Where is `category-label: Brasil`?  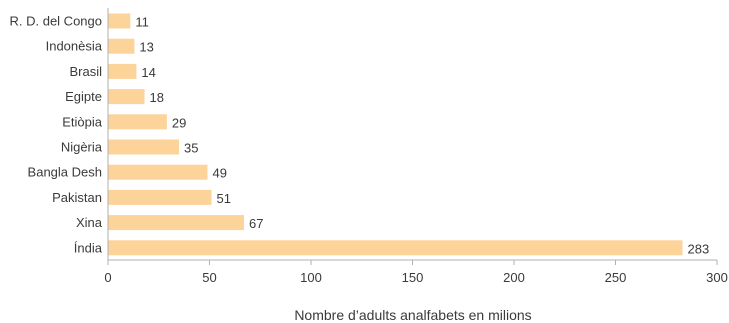
category-label: Brasil is located at coordinates (85, 71).